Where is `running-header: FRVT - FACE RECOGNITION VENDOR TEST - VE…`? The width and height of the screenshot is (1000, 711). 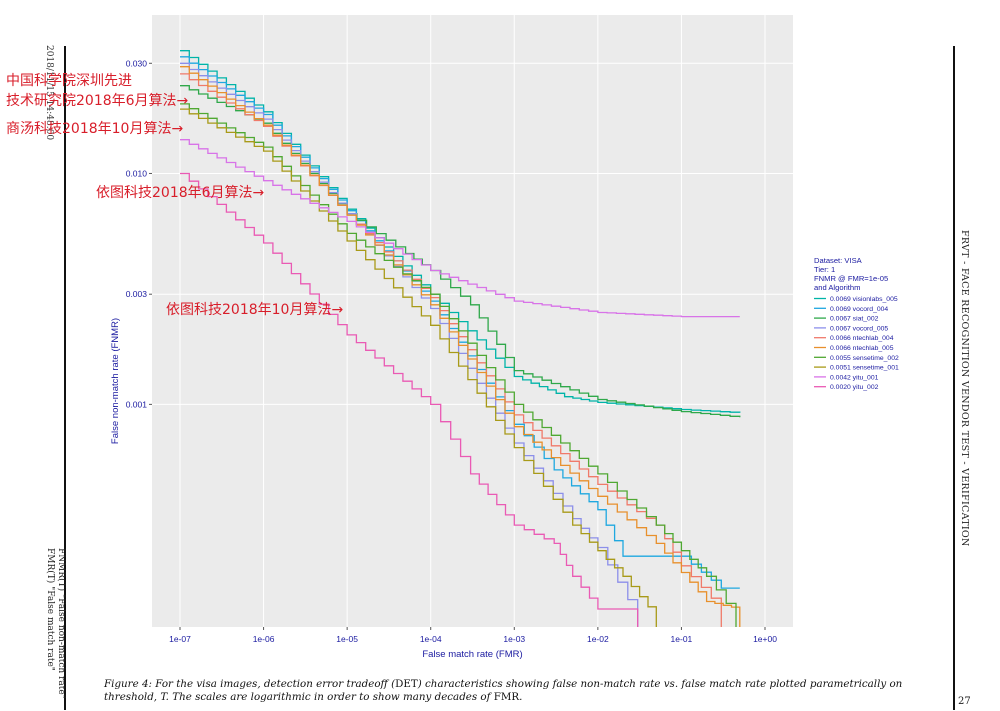
running-header: FRVT - FACE RECOGNITION VENDOR TEST - VE… is located at coordinates (963, 388).